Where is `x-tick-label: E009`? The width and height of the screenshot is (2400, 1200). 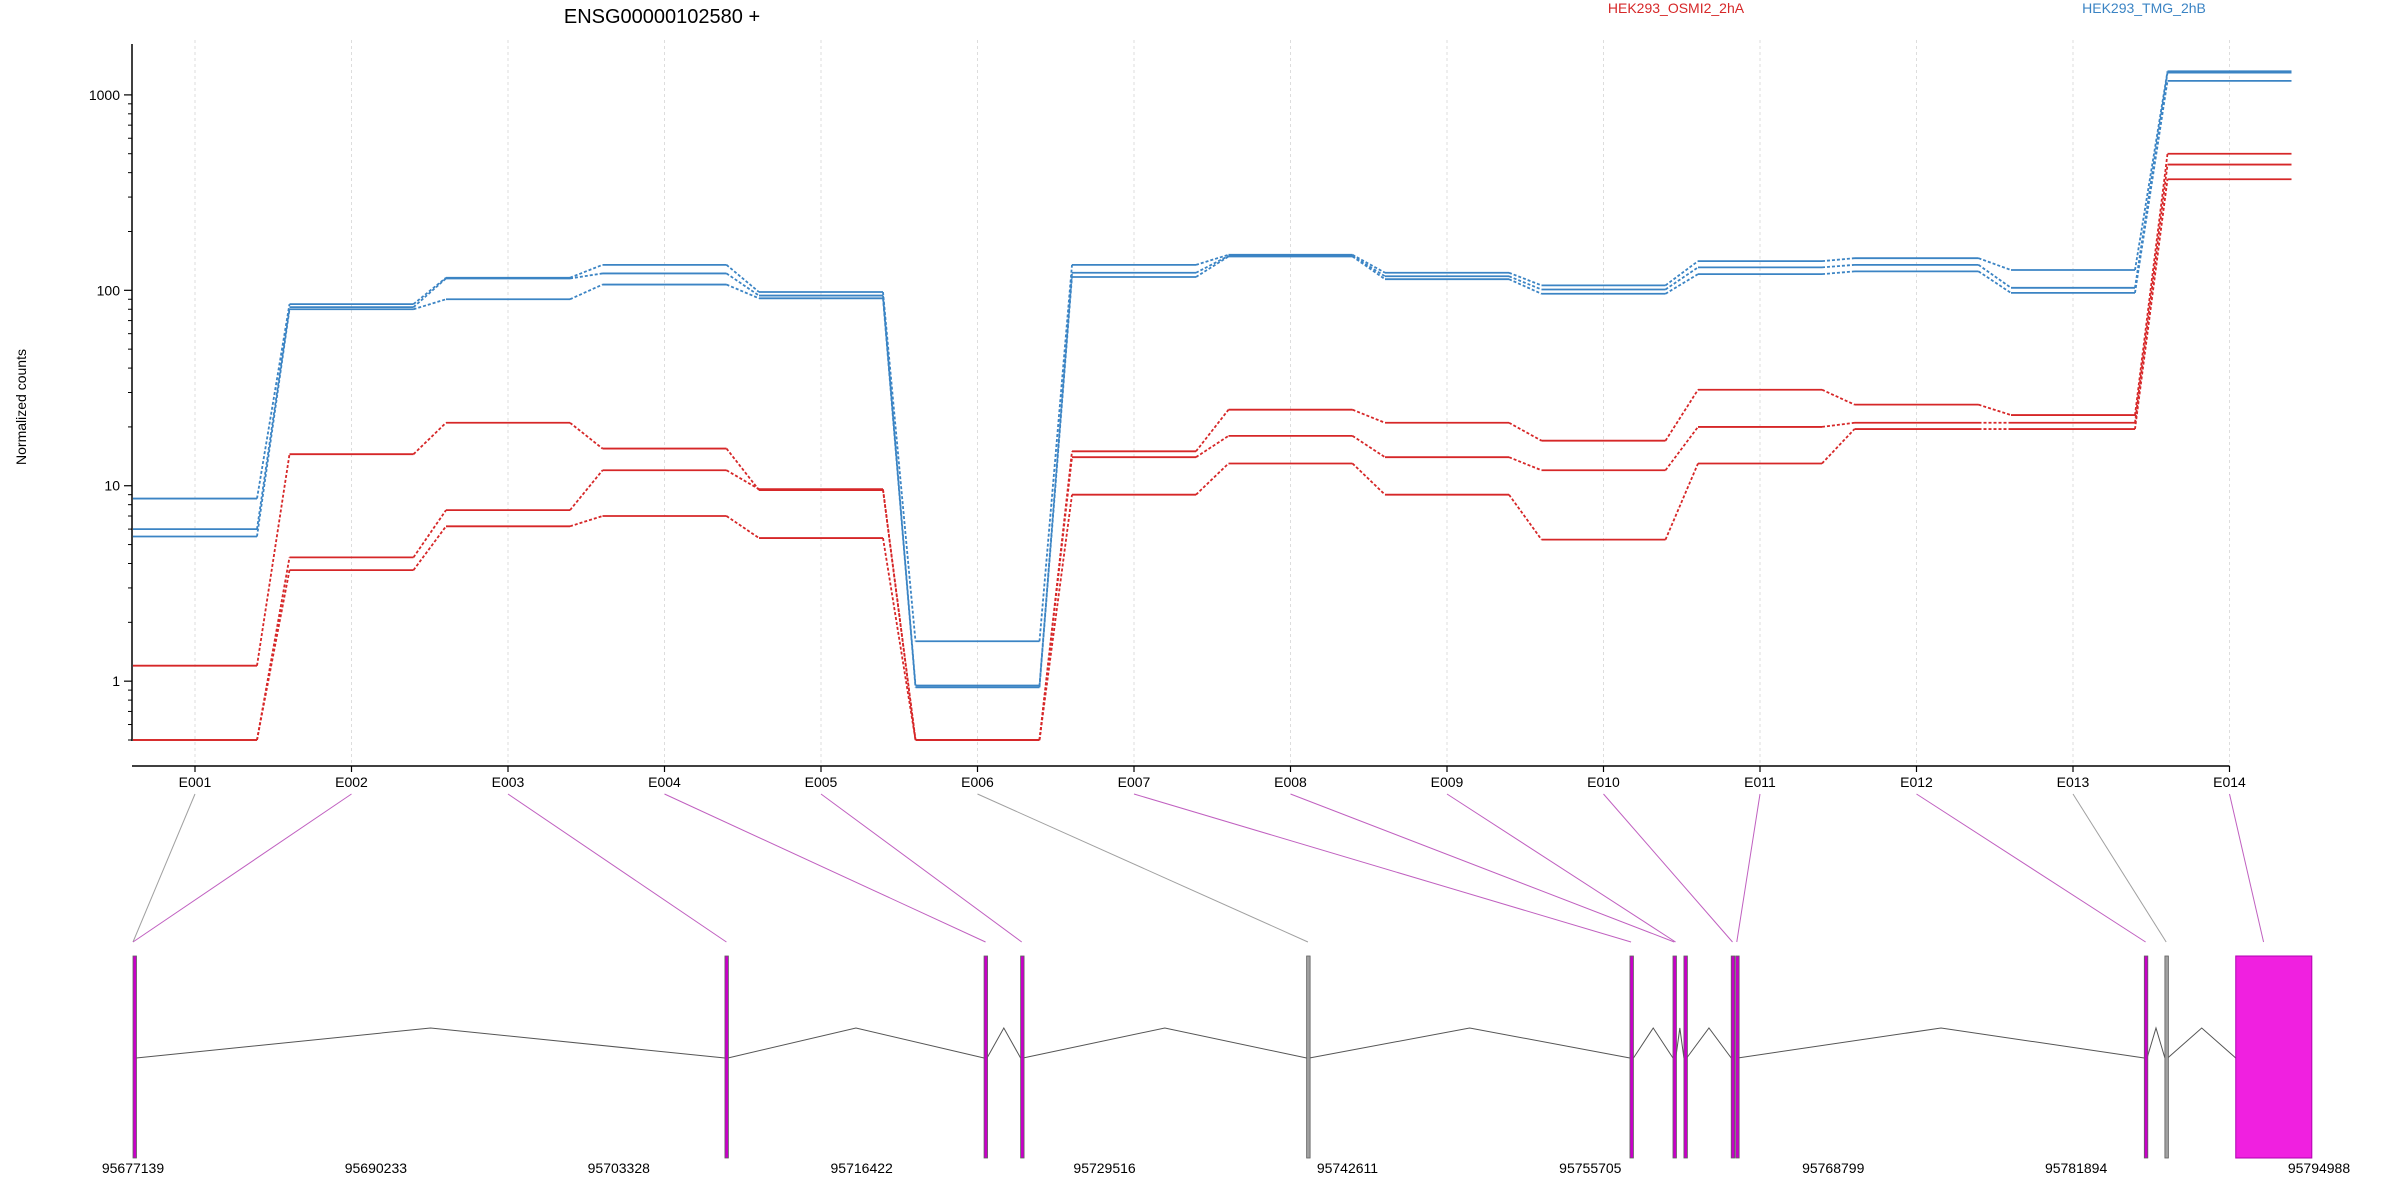 x-tick-label: E009 is located at coordinates (1447, 782).